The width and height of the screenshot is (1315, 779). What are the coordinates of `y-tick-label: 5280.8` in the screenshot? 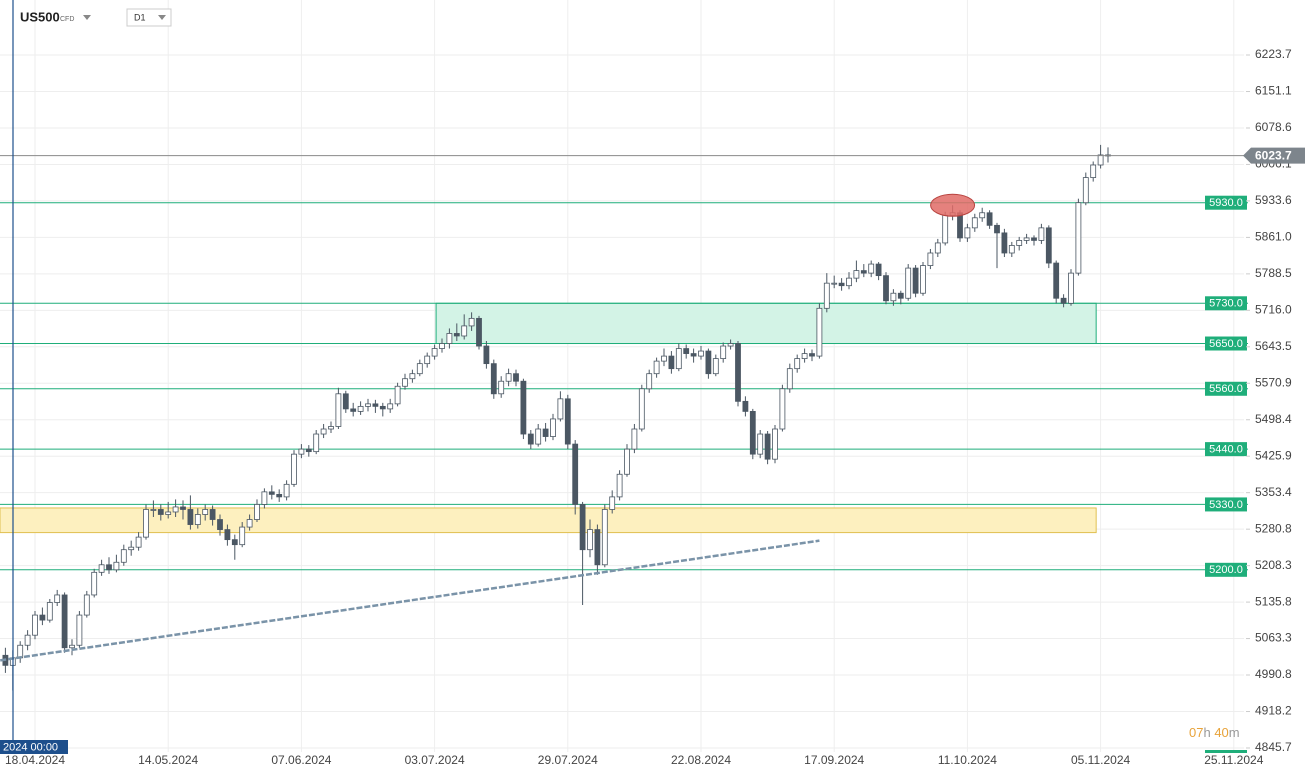 It's located at (1273, 528).